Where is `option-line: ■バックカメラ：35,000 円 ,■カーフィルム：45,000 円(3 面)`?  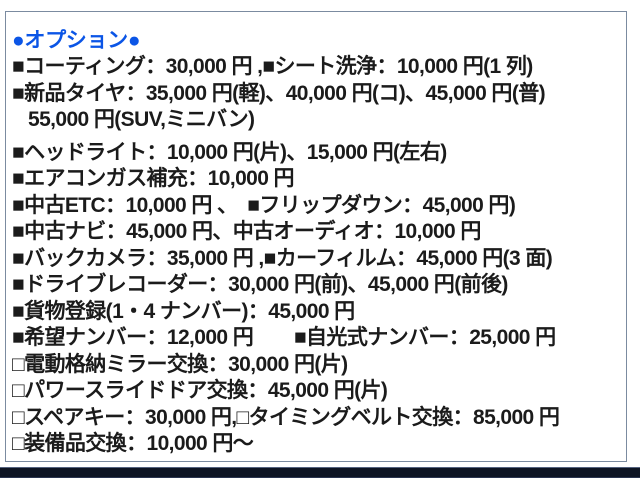
option-line: ■バックカメラ：35,000 円 ,■カーフィルム：45,000 円(3 面) is located at coordinates (282, 258).